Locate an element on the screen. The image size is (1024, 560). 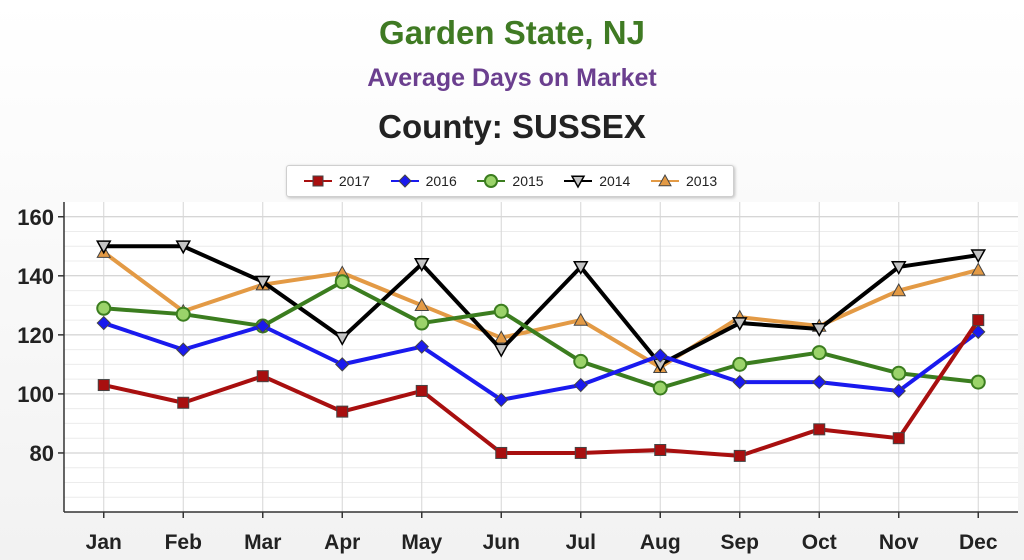
x-tick-label: Jan is located at coordinates (104, 542).